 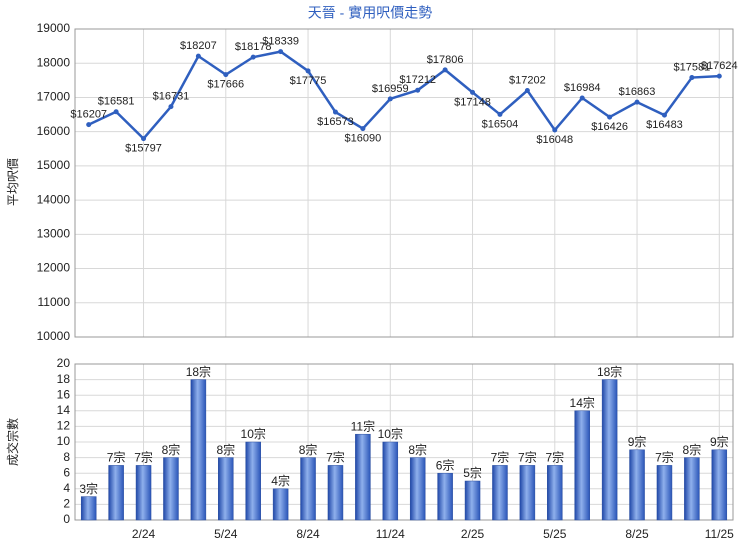 What do you see at coordinates (88, 488) in the screenshot?
I see `data-label: 3宗` at bounding box center [88, 488].